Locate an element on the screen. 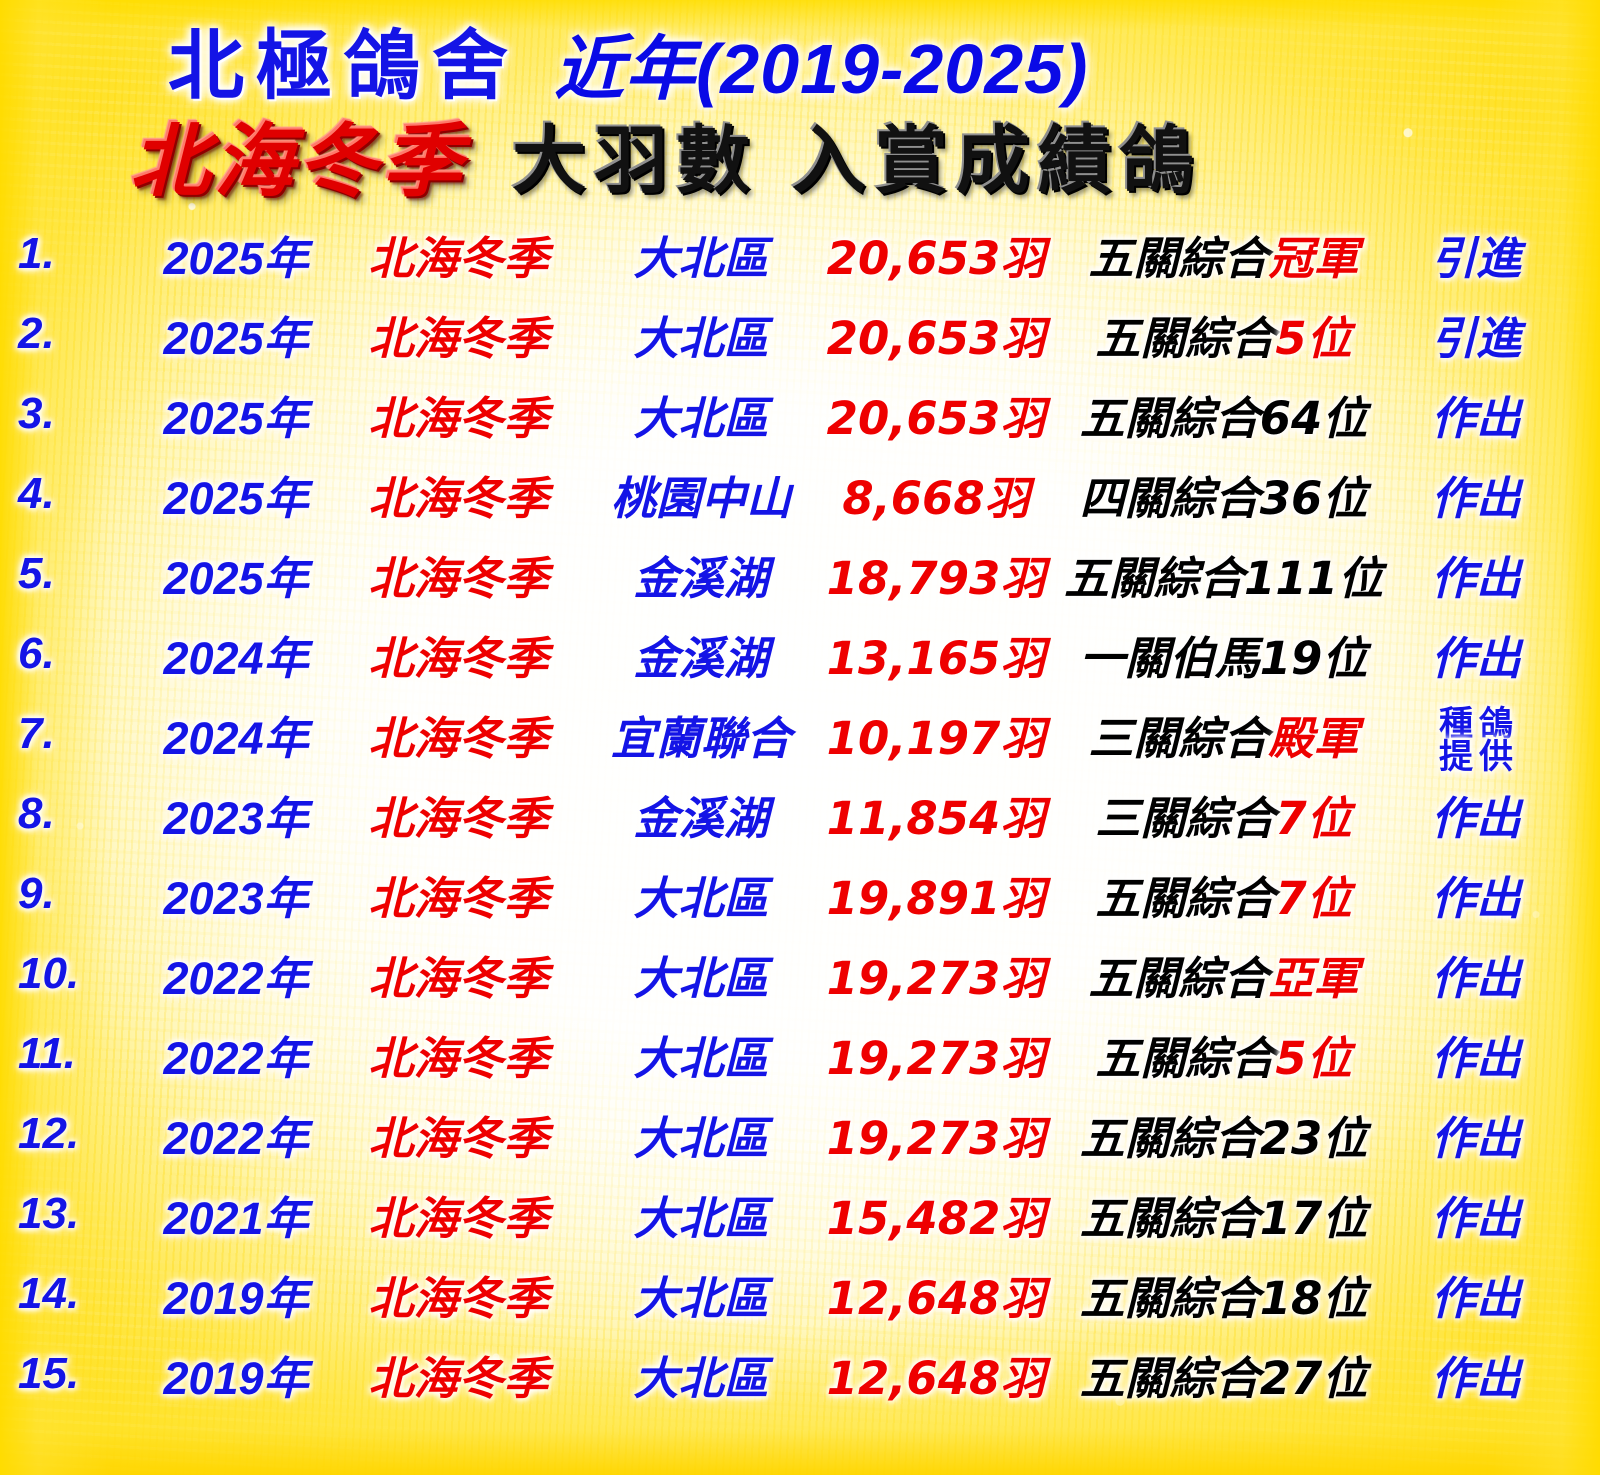 This screenshot has height=1475, width=1600. row-rank: 五關綜合亞軍 is located at coordinates (1223, 974).